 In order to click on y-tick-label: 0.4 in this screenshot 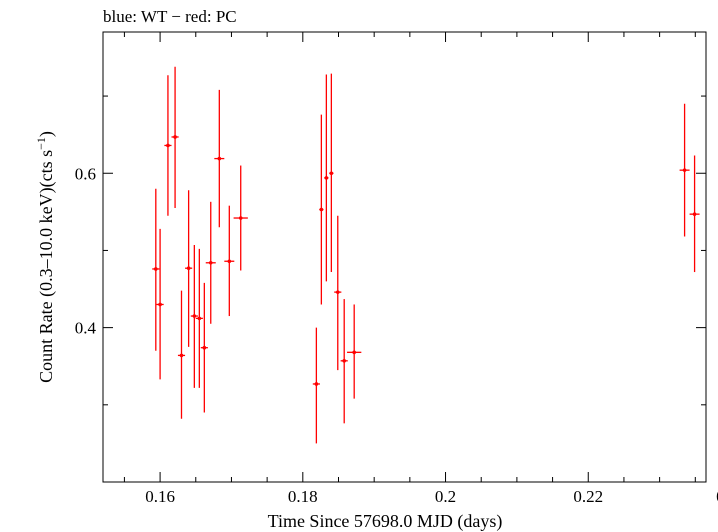, I will do `click(86, 328)`.